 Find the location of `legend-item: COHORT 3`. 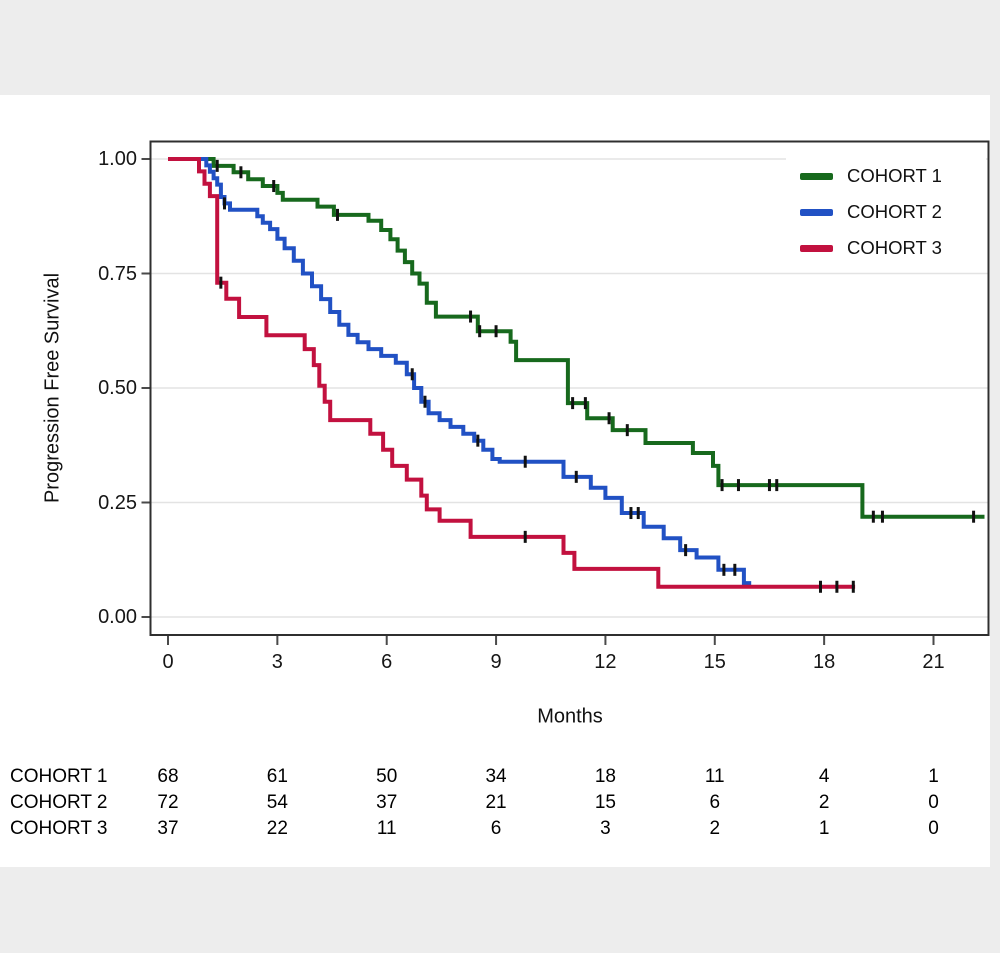

legend-item: COHORT 3 is located at coordinates (886, 248).